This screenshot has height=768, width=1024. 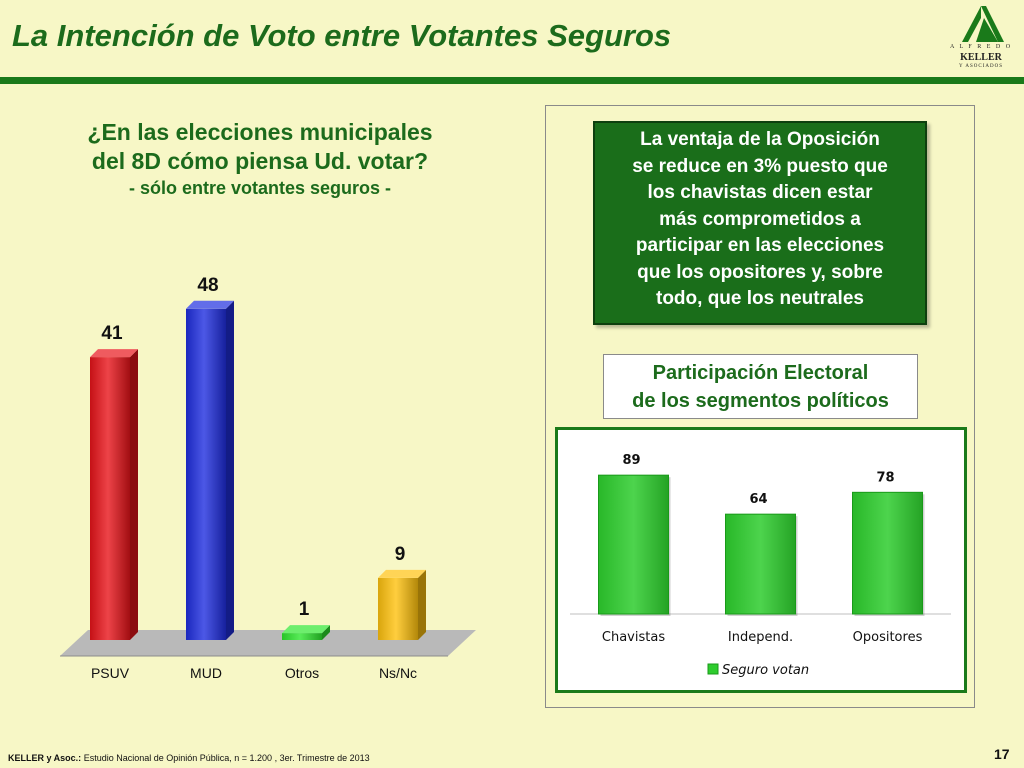 I want to click on question-line3: - sólo entre votantes seguros -, so click(x=260, y=188).